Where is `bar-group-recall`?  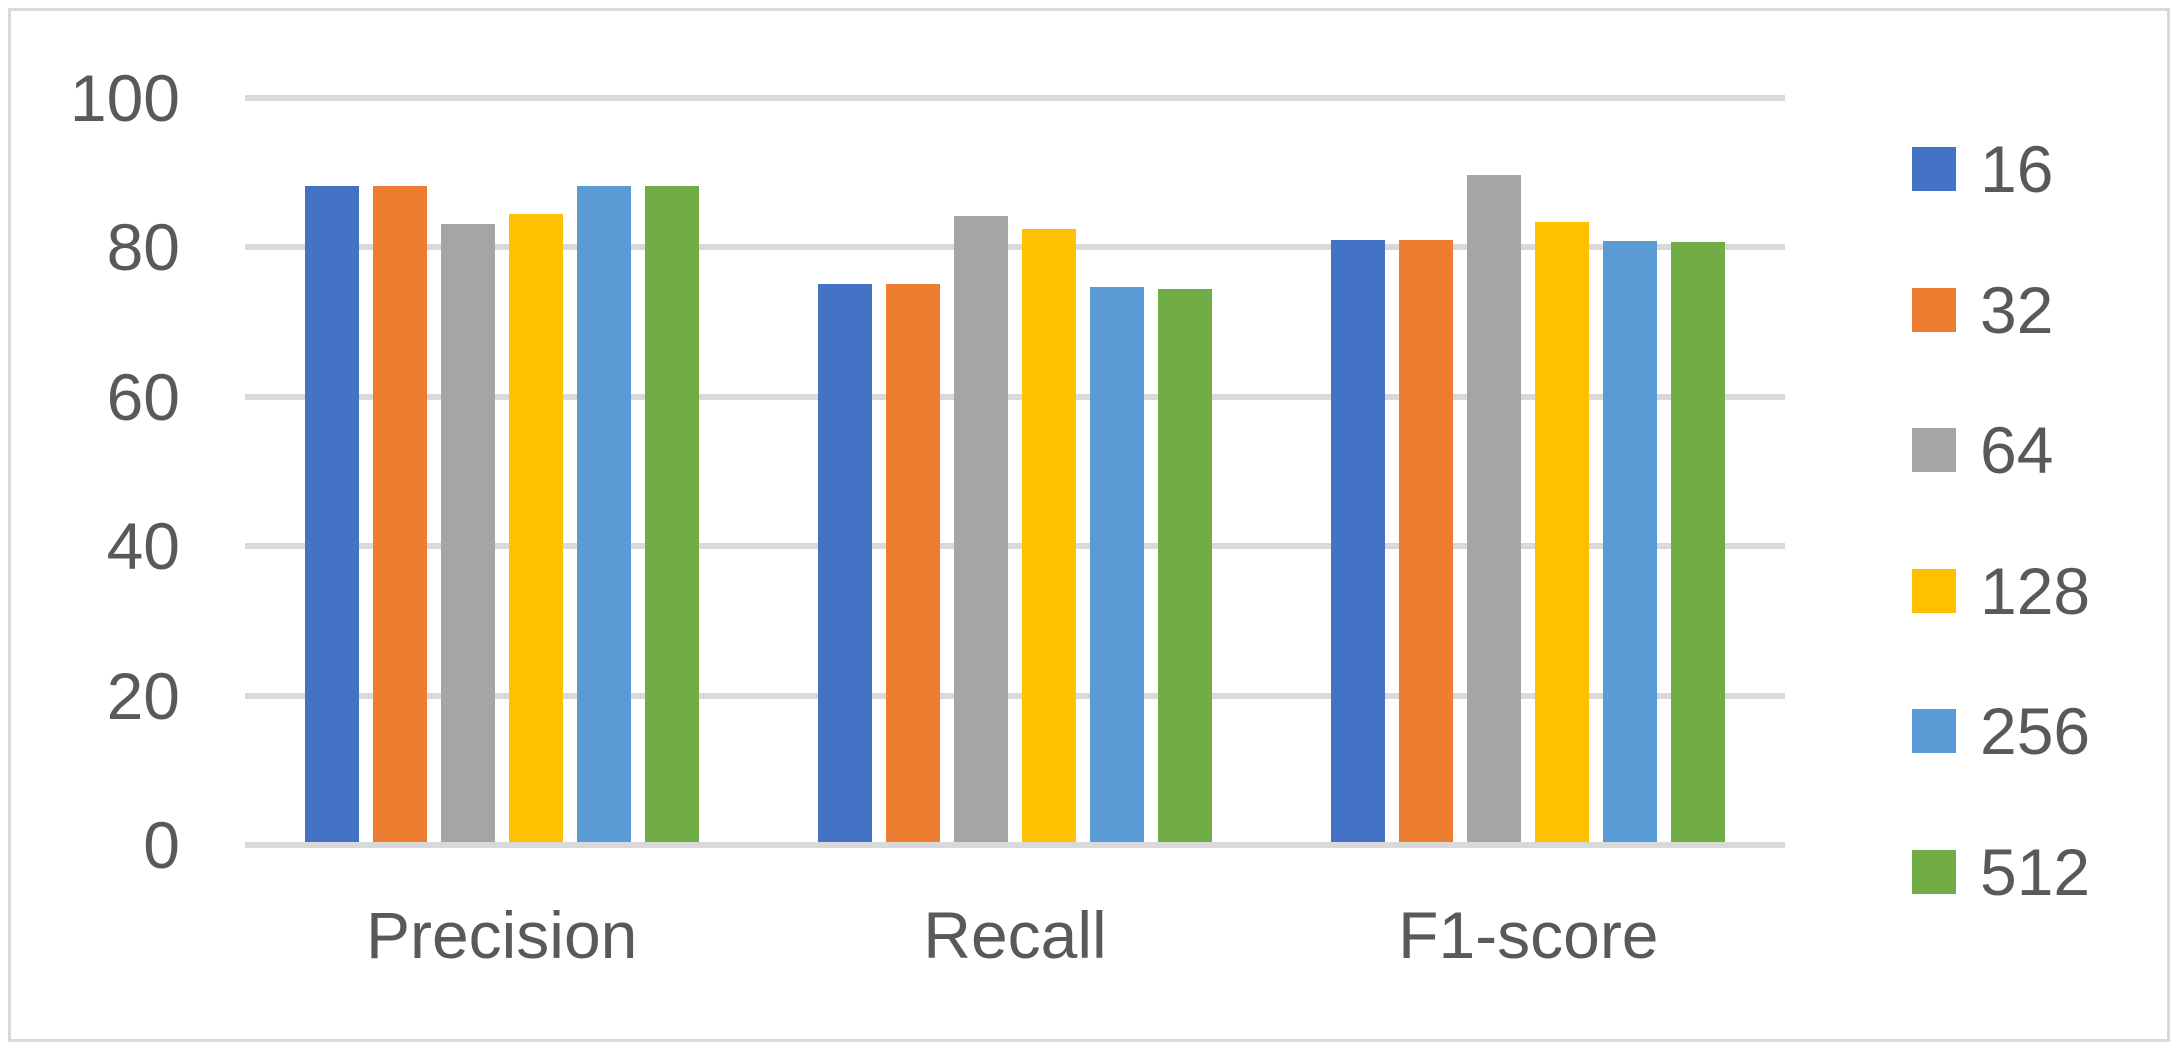 bar-group-recall is located at coordinates (1015, 528).